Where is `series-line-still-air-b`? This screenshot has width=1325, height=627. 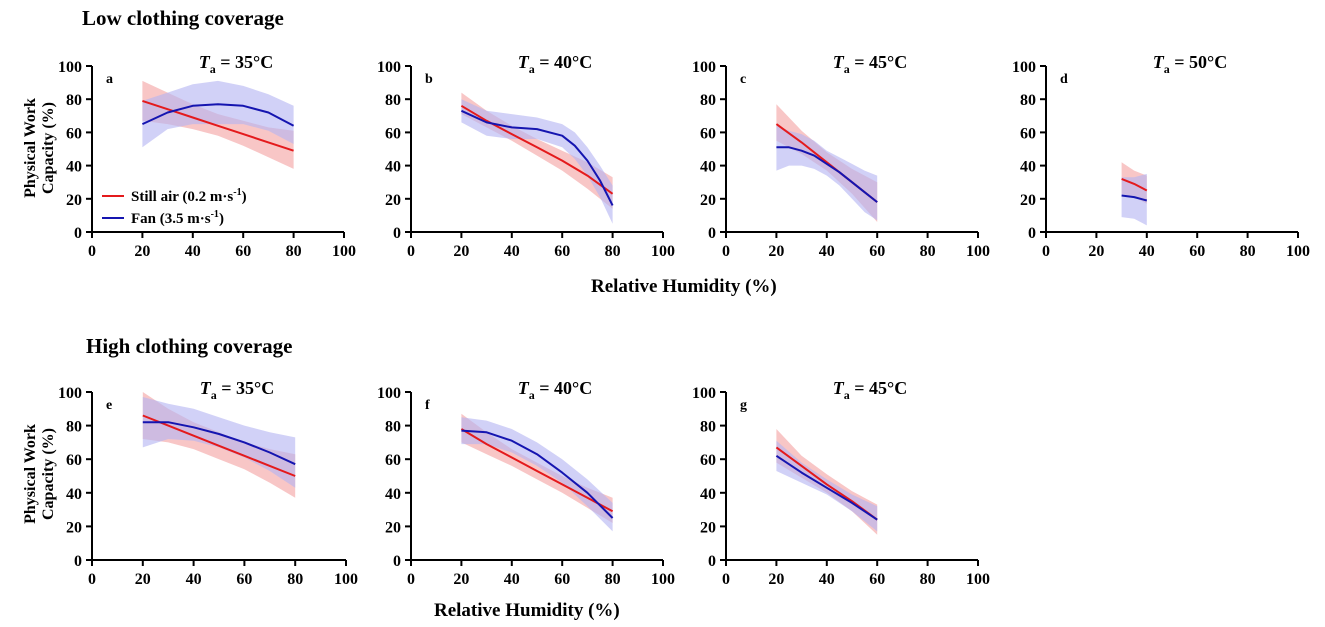
series-line-still-air-b is located at coordinates (537, 149).